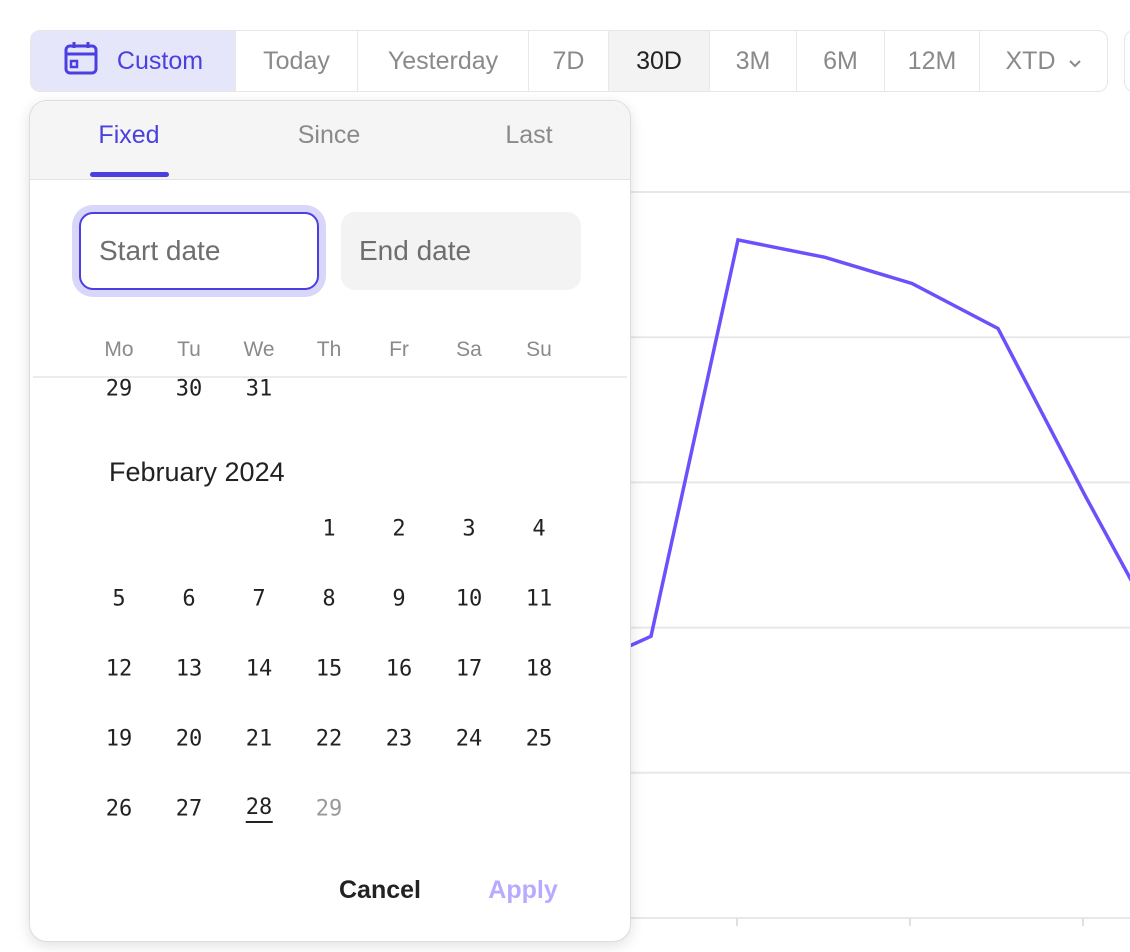 The width and height of the screenshot is (1130, 952). Describe the element at coordinates (160, 60) in the screenshot. I see `custom-label: Custom` at that location.